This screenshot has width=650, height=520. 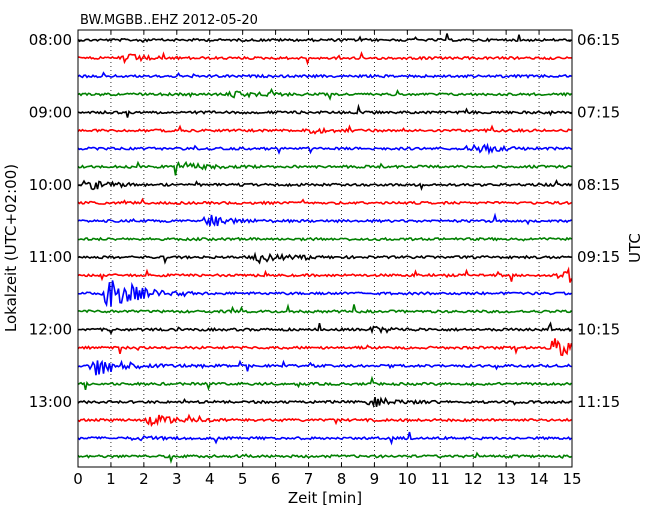 I want to click on left-tick-label: 08:00, so click(x=50, y=40).